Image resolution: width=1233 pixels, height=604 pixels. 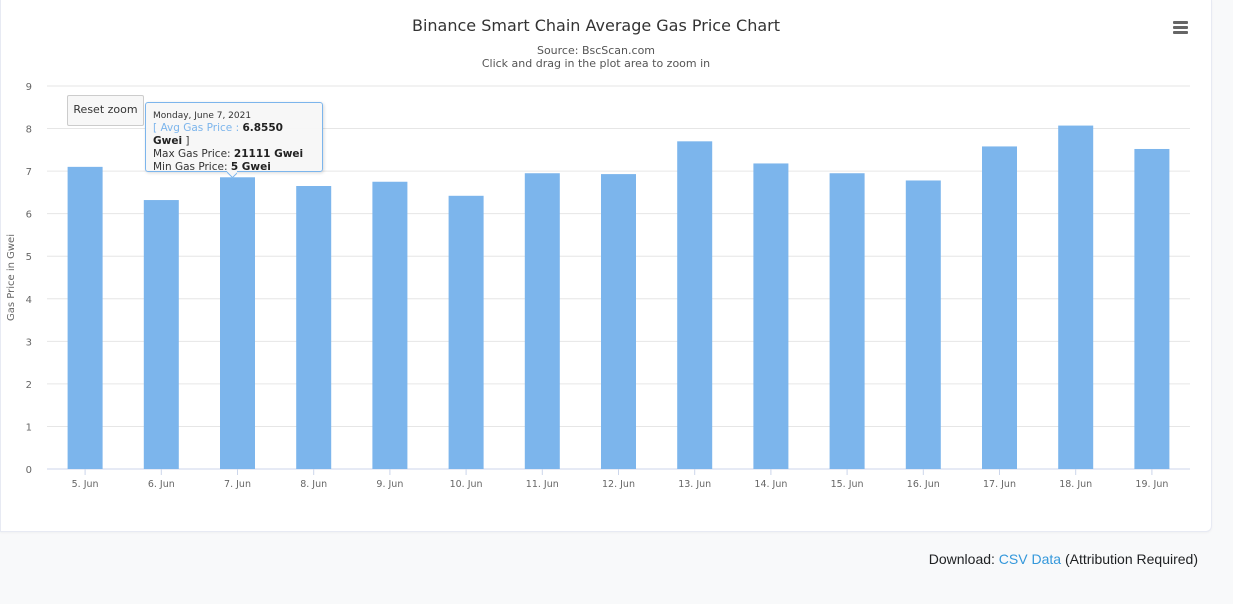 What do you see at coordinates (237, 484) in the screenshot?
I see `x-tick-label: 7. Jun` at bounding box center [237, 484].